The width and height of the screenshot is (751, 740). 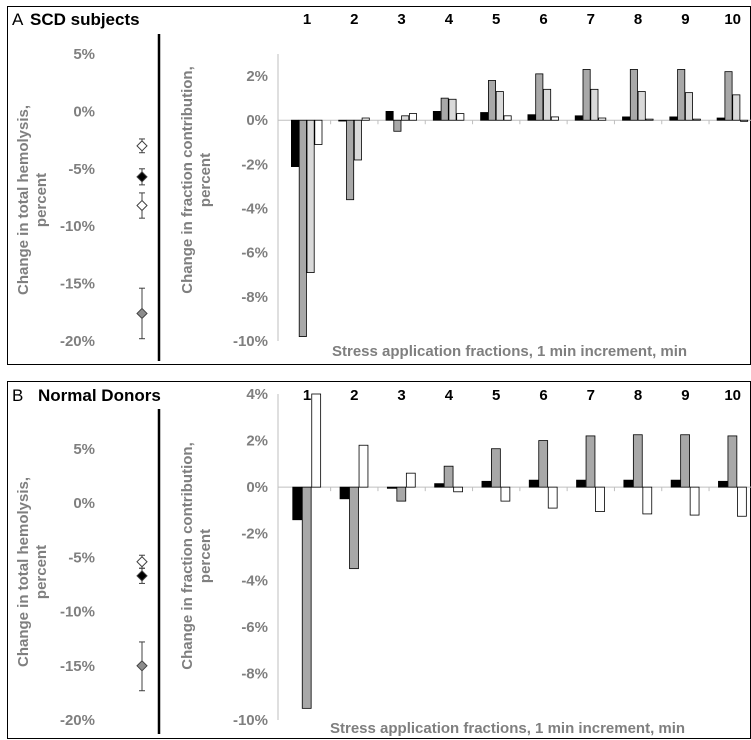 I want to click on panel-b-bars-category-label: 2, so click(x=354, y=395).